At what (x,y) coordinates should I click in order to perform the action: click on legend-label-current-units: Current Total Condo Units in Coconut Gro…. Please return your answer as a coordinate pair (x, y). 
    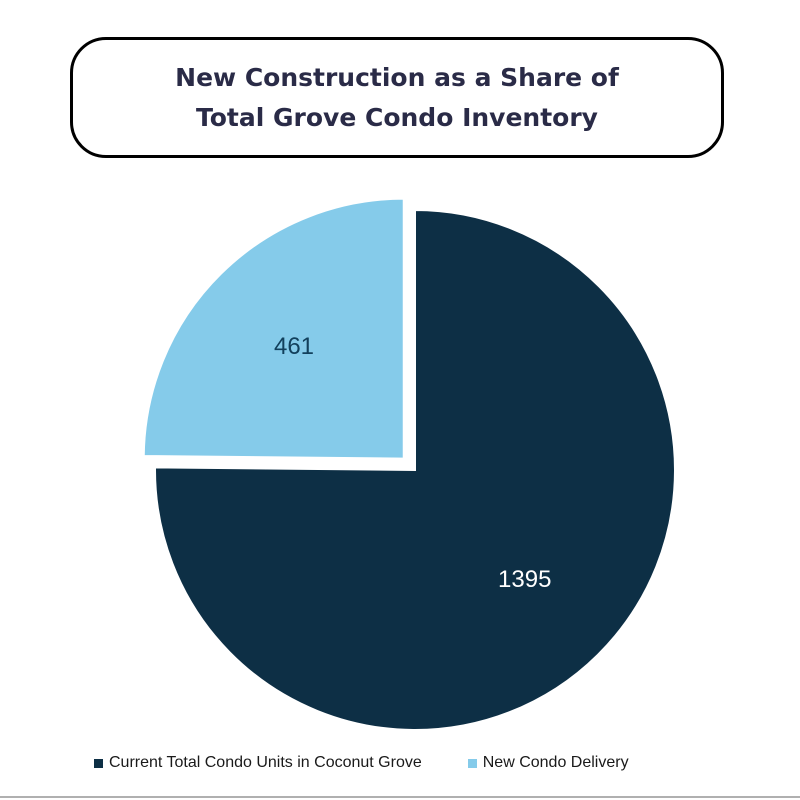
    Looking at the image, I should click on (265, 762).